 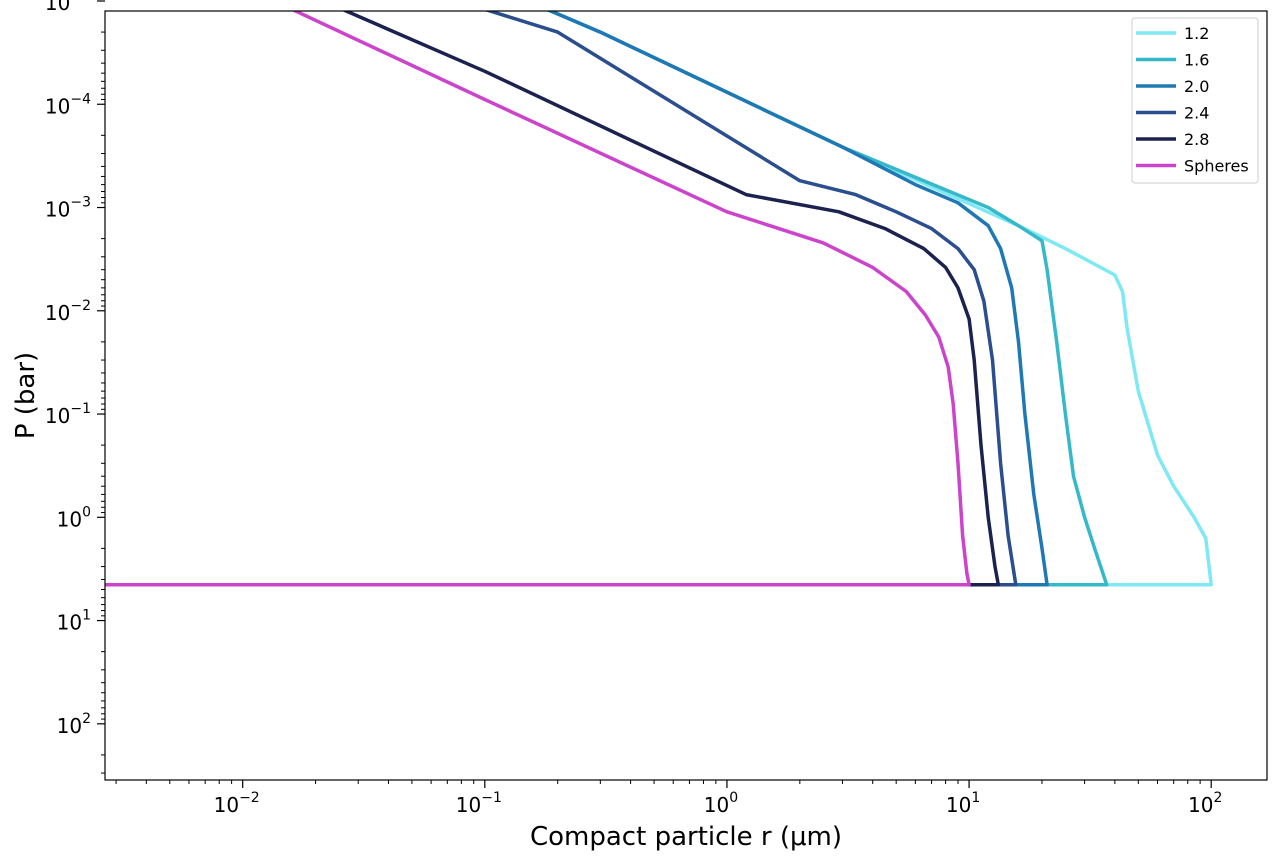 I want to click on legend-label: 1.6, so click(x=1196, y=60).